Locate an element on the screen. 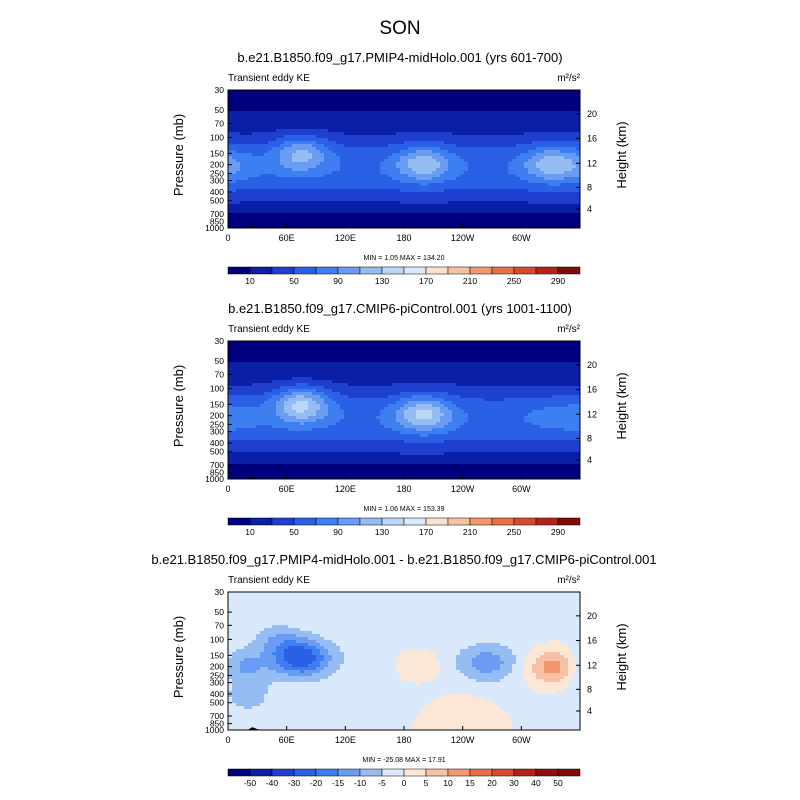 Image resolution: width=800 pixels, height=800 pixels. x-tick-label: 0 is located at coordinates (227, 238).